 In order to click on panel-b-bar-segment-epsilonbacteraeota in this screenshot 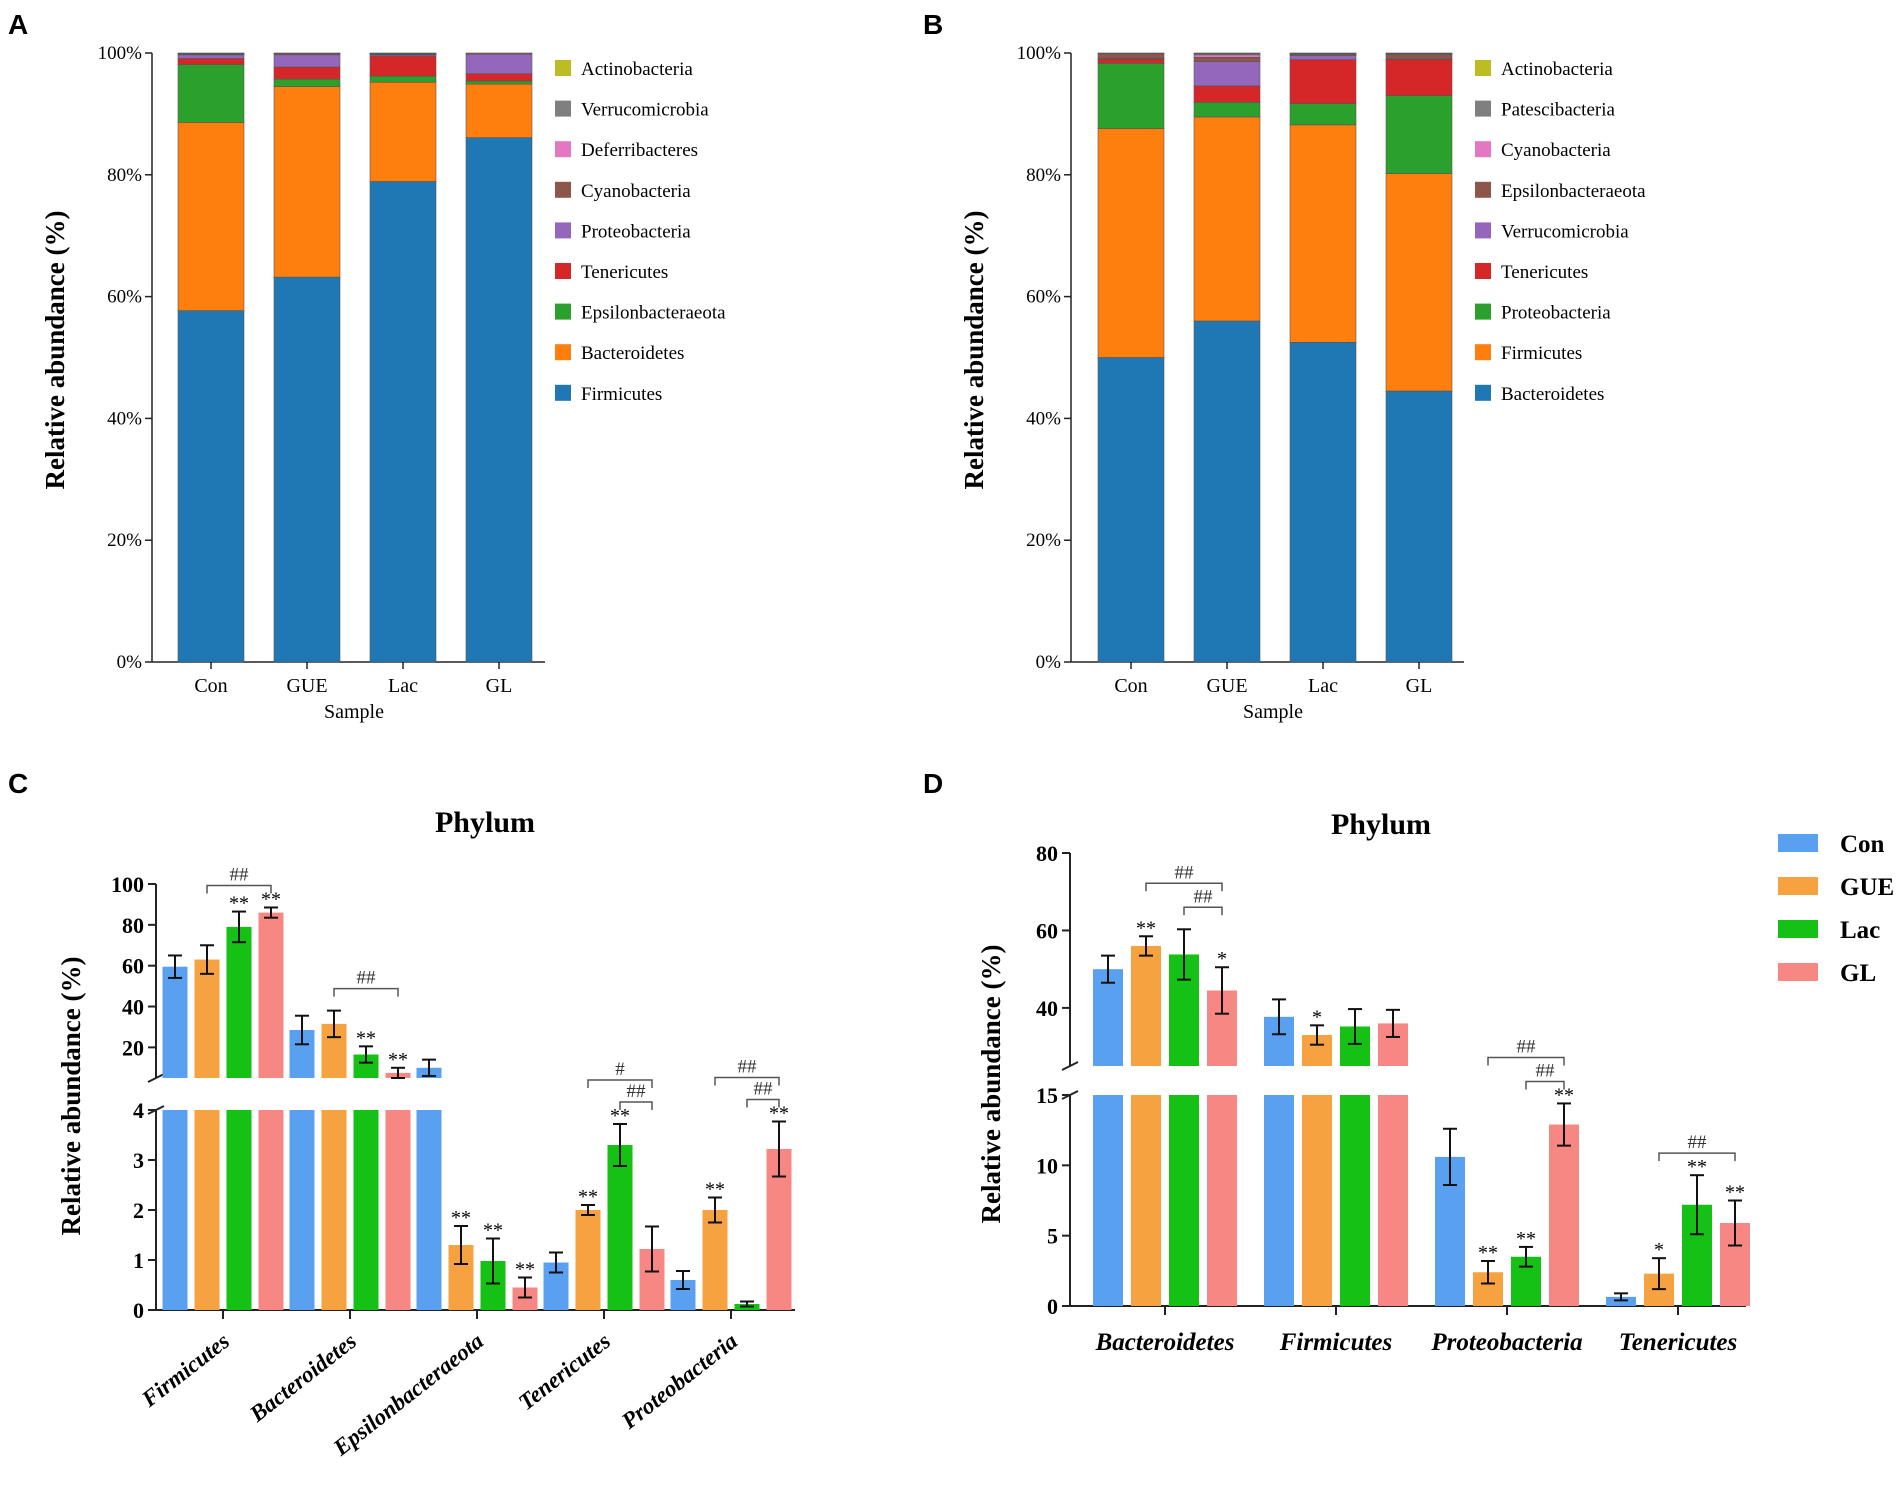, I will do `click(1131, 56)`.